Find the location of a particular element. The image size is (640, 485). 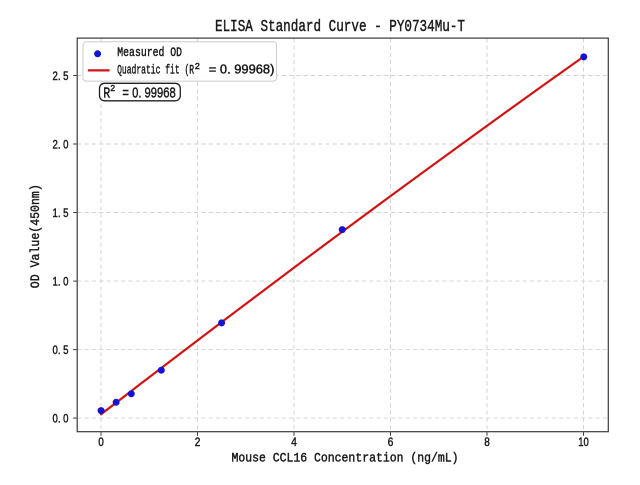

svg-text: 0 is located at coordinates (101, 442).